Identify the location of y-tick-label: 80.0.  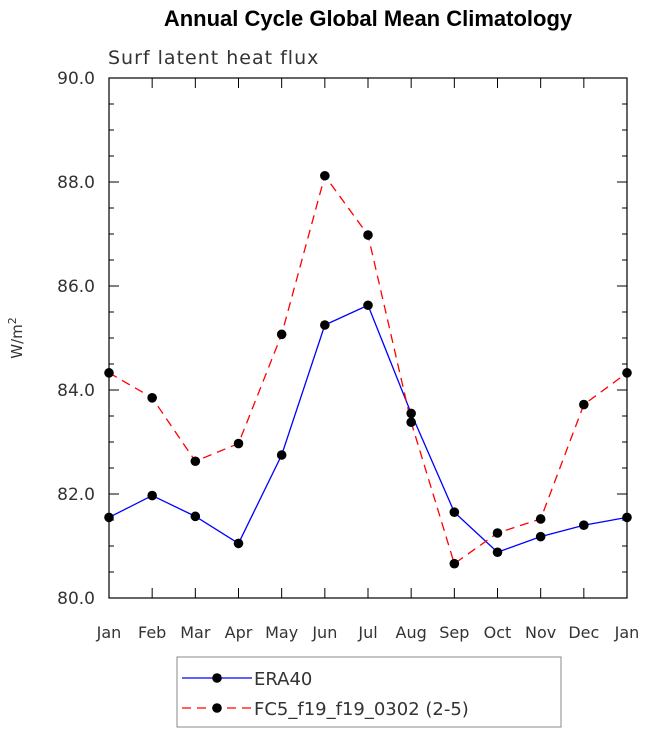
(76, 599).